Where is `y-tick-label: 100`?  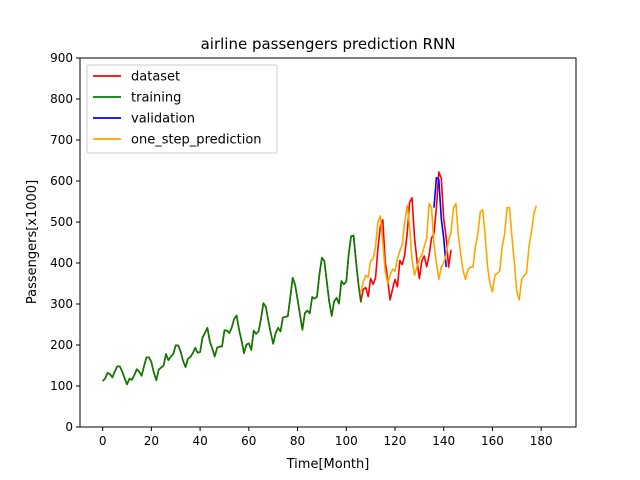 y-tick-label: 100 is located at coordinates (61, 386).